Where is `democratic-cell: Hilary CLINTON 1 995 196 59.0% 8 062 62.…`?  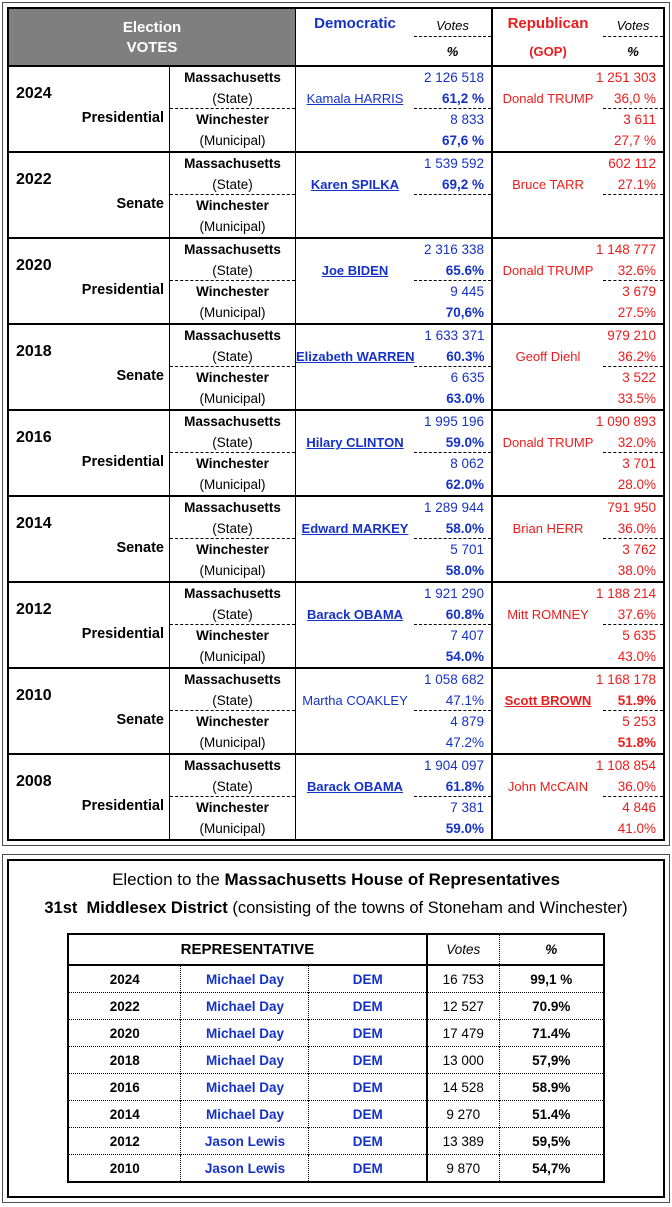 democratic-cell: Hilary CLINTON 1 995 196 59.0% 8 062 62.… is located at coordinates (394, 453).